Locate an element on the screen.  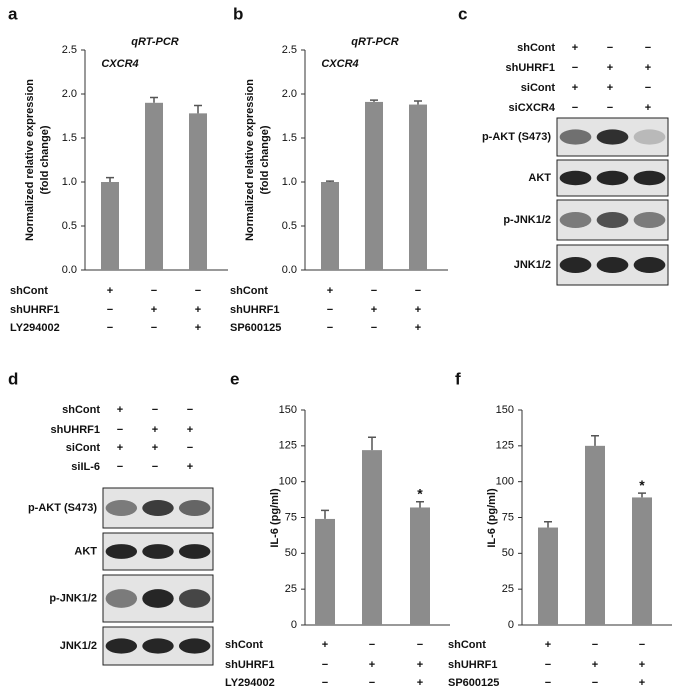
panel-letter: f is located at coordinates (458, 378).